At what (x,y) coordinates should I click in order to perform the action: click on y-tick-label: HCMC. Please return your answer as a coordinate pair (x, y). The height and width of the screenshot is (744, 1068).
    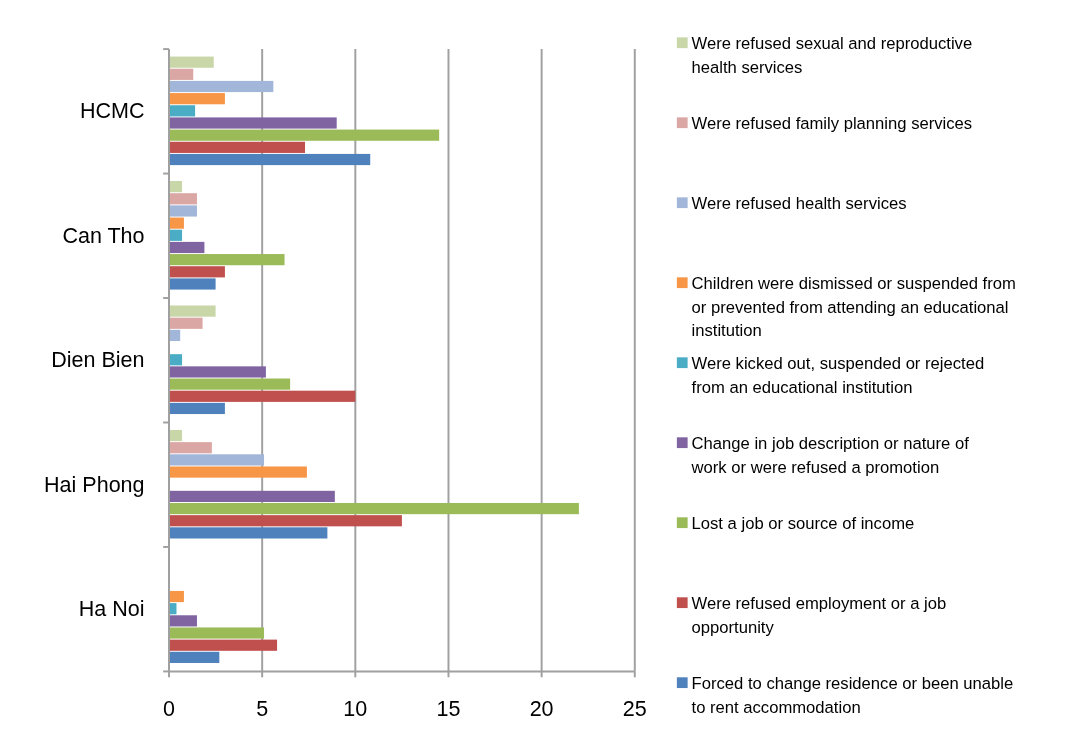
    Looking at the image, I should click on (112, 111).